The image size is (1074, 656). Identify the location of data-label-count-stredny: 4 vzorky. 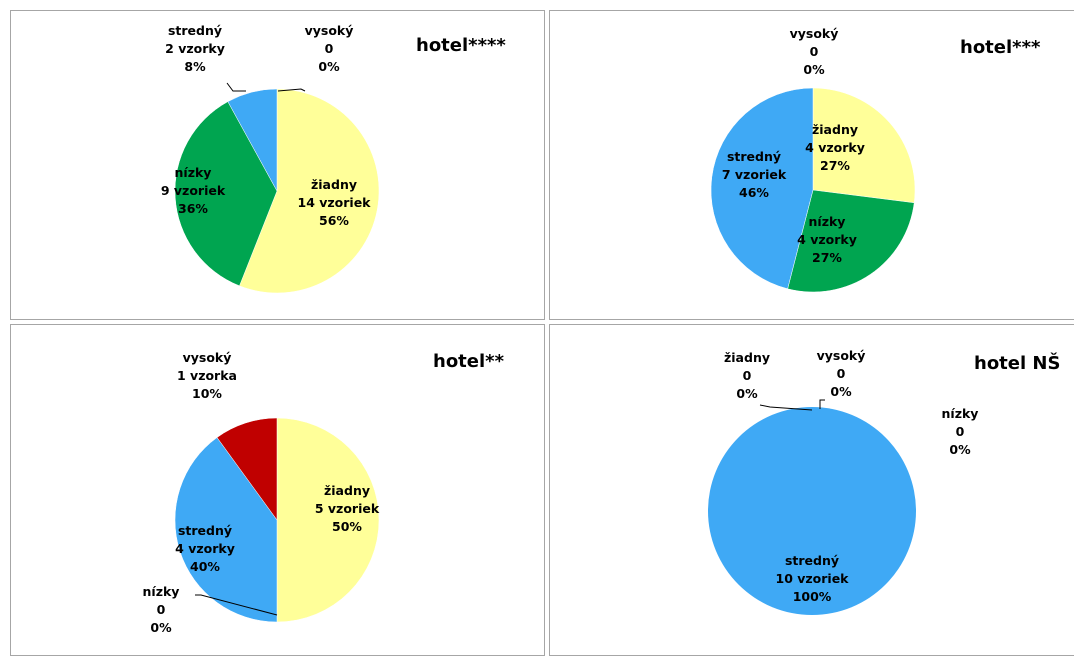
(205, 548).